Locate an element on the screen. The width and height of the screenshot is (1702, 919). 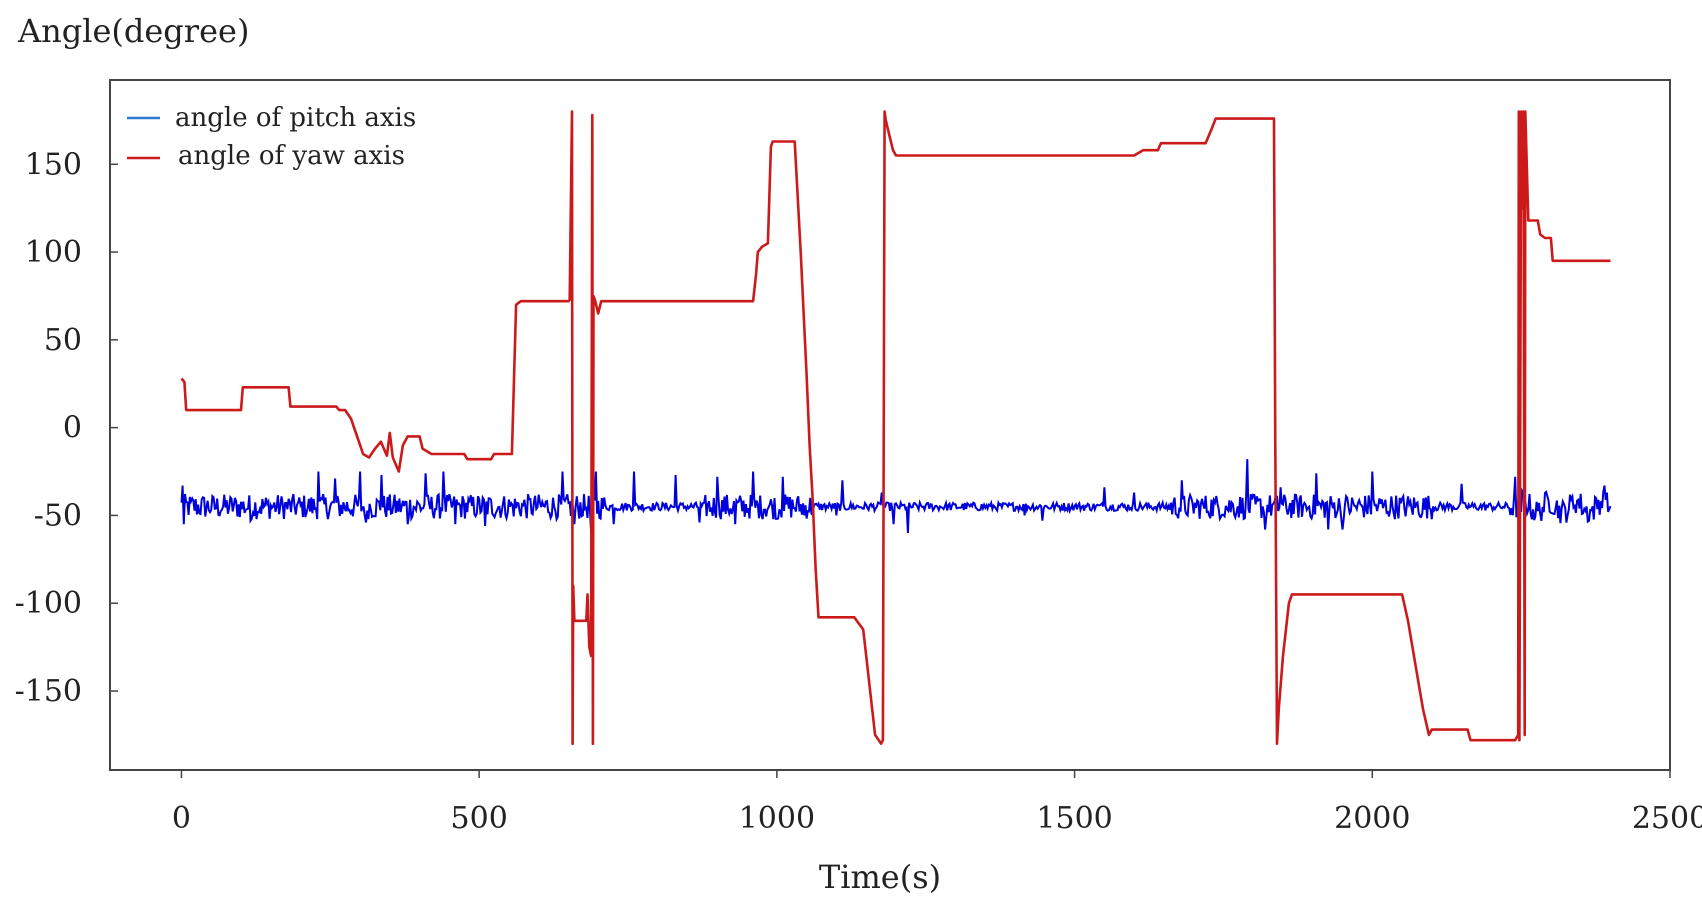
series-pitch-line is located at coordinates (896, 496).